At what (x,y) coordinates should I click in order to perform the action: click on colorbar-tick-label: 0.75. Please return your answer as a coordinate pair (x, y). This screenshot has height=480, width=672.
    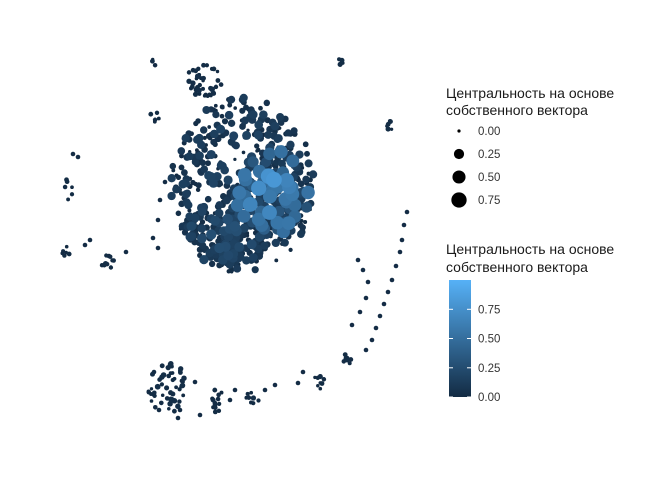
    Looking at the image, I should click on (489, 310).